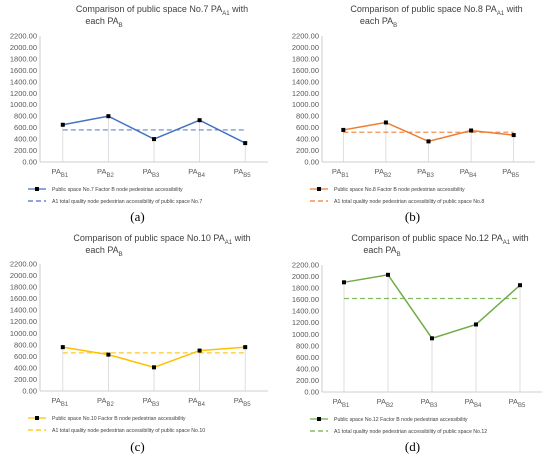  What do you see at coordinates (432, 306) in the screenshot?
I see `main-series-line` at bounding box center [432, 306].